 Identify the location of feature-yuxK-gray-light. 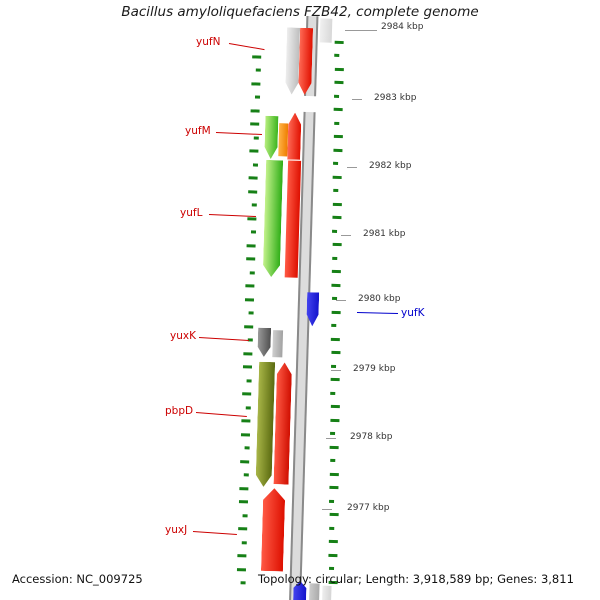
(278, 344).